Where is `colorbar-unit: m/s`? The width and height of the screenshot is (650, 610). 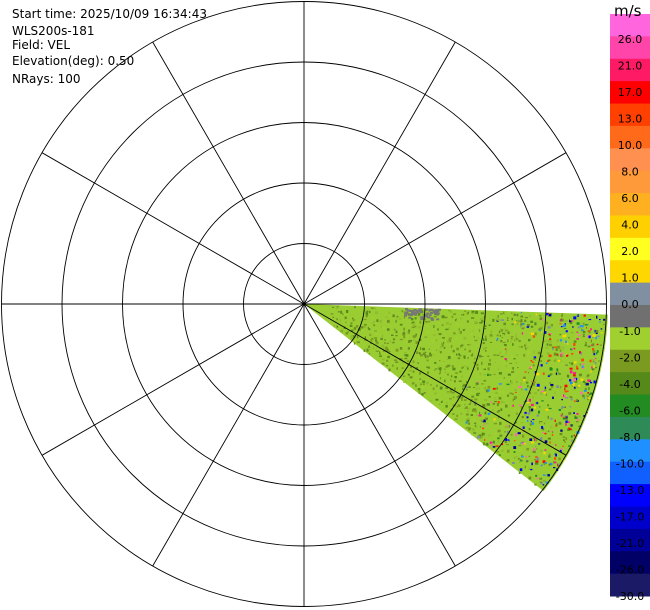 colorbar-unit: m/s is located at coordinates (628, 11).